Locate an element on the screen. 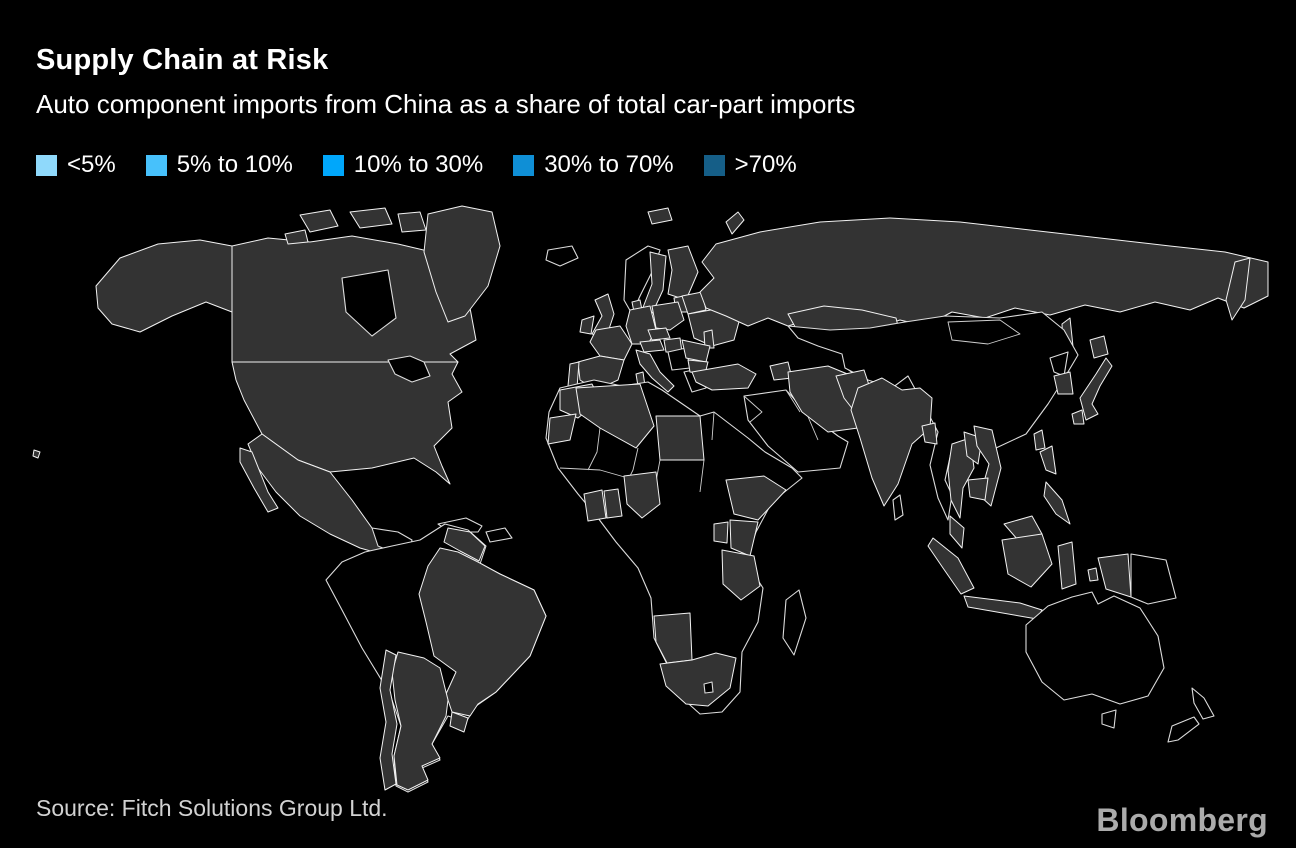  legend-item-10-30: 10% to 30% is located at coordinates (403, 165).